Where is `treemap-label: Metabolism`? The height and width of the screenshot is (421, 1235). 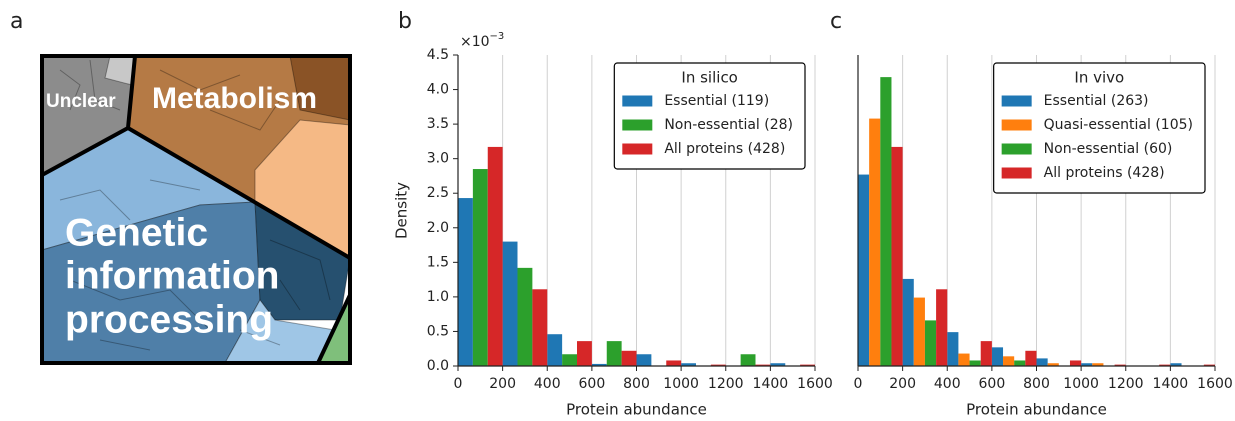 treemap-label: Metabolism is located at coordinates (234, 98).